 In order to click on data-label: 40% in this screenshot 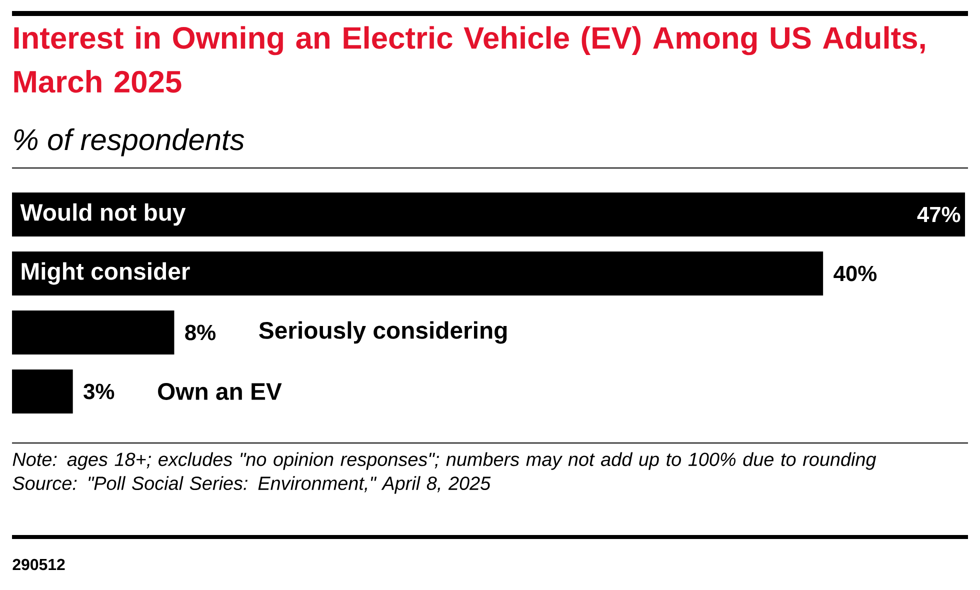, I will do `click(855, 274)`.